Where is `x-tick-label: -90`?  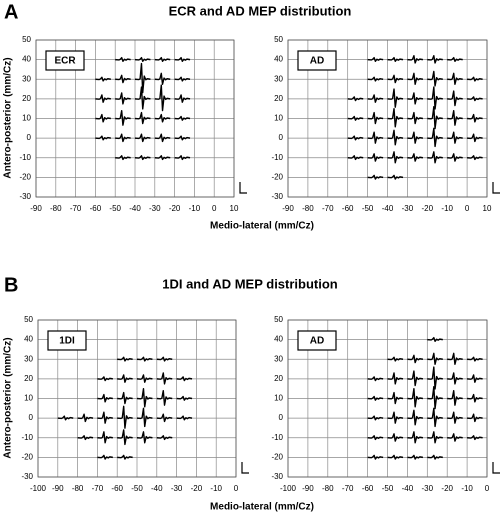
x-tick-label: -90 is located at coordinates (288, 208).